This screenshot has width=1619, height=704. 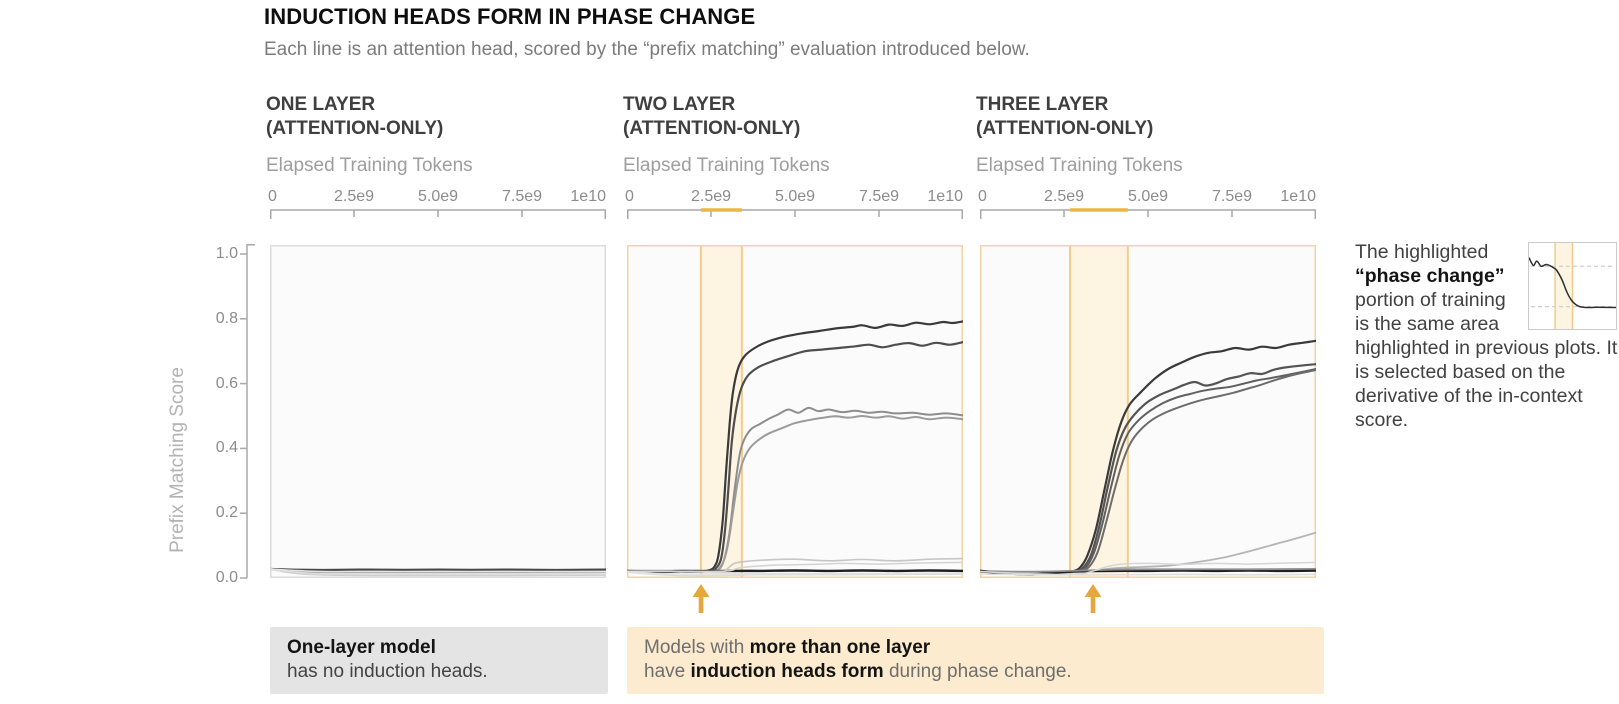 I want to click on chart-title-line1: TWO LAYER, so click(x=679, y=104).